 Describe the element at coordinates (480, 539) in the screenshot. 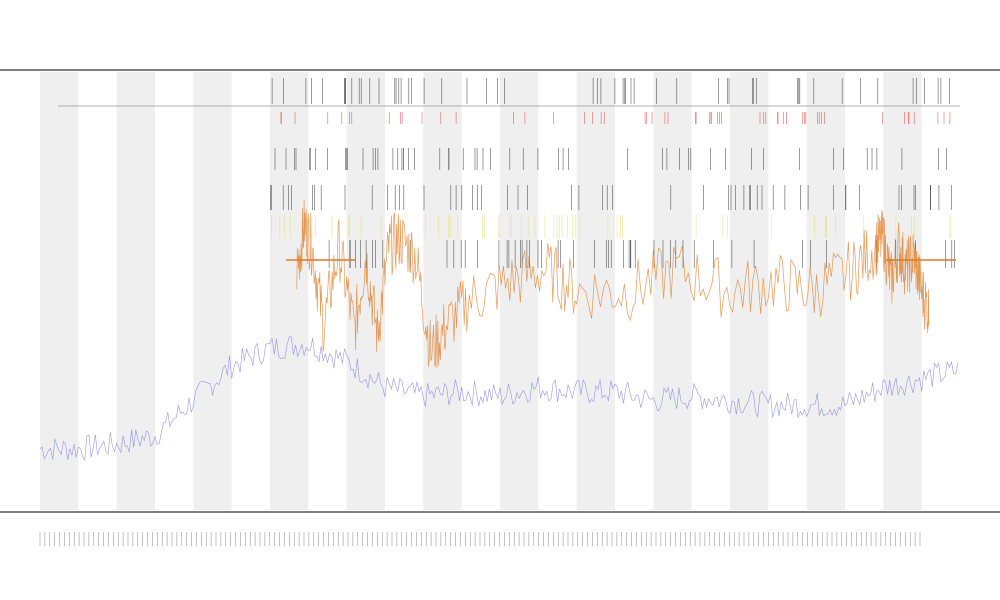

I see `x-tick-labels` at that location.